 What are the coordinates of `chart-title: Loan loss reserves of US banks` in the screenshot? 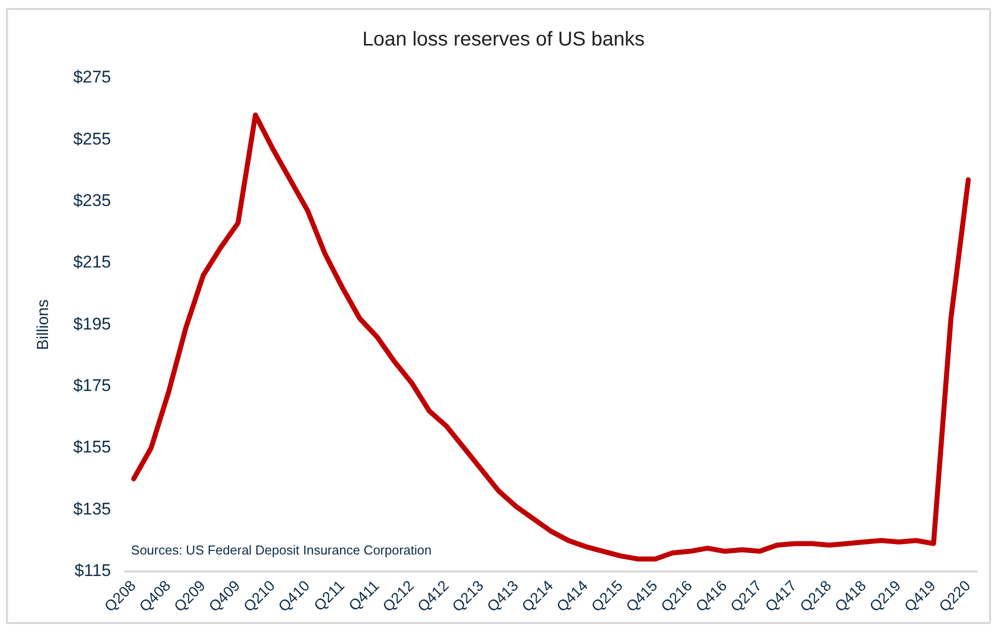 It's located at (503, 39).